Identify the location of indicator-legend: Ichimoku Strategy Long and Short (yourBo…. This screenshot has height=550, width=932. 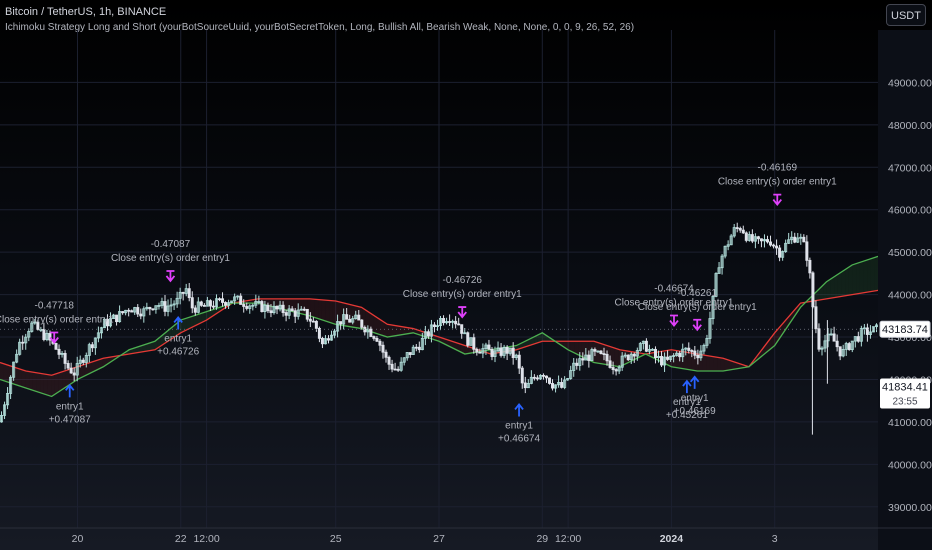
(320, 27).